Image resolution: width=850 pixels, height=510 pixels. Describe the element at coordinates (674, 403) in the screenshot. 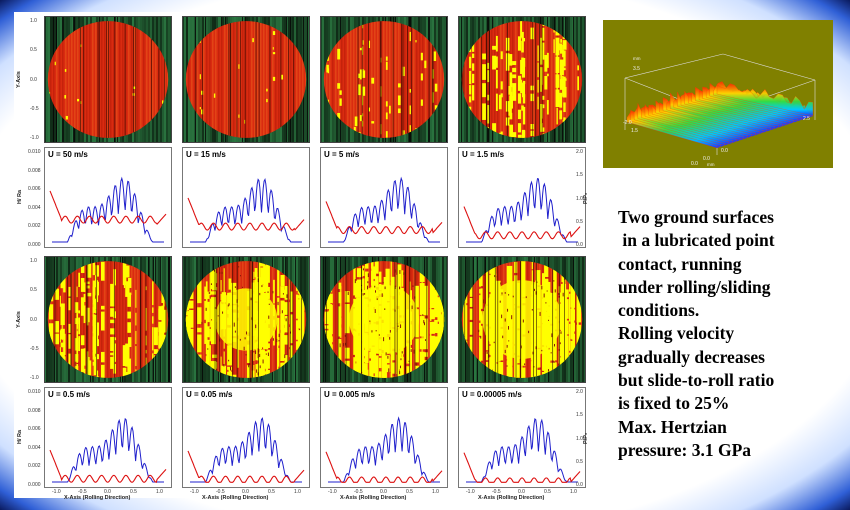

I see `caption-line: is fixed to 25%` at that location.